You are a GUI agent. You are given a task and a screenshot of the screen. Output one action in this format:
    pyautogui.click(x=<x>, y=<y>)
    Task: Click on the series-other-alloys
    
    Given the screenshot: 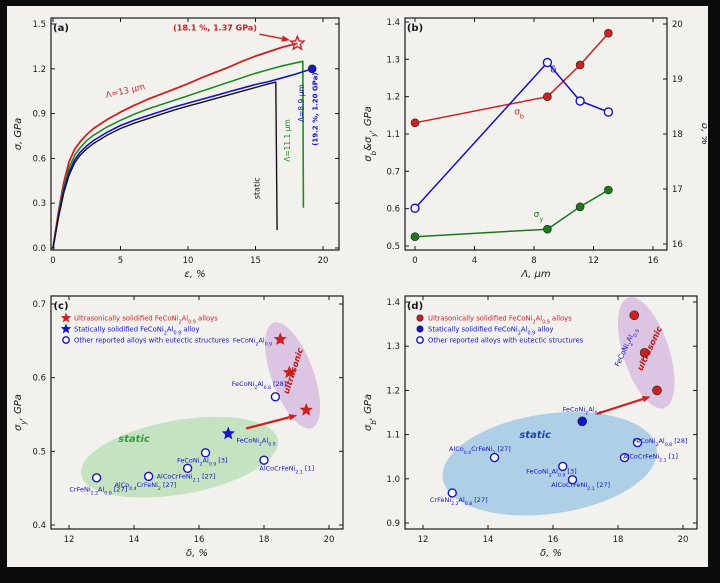 What is the action you would take?
    pyautogui.click(x=186, y=437)
    